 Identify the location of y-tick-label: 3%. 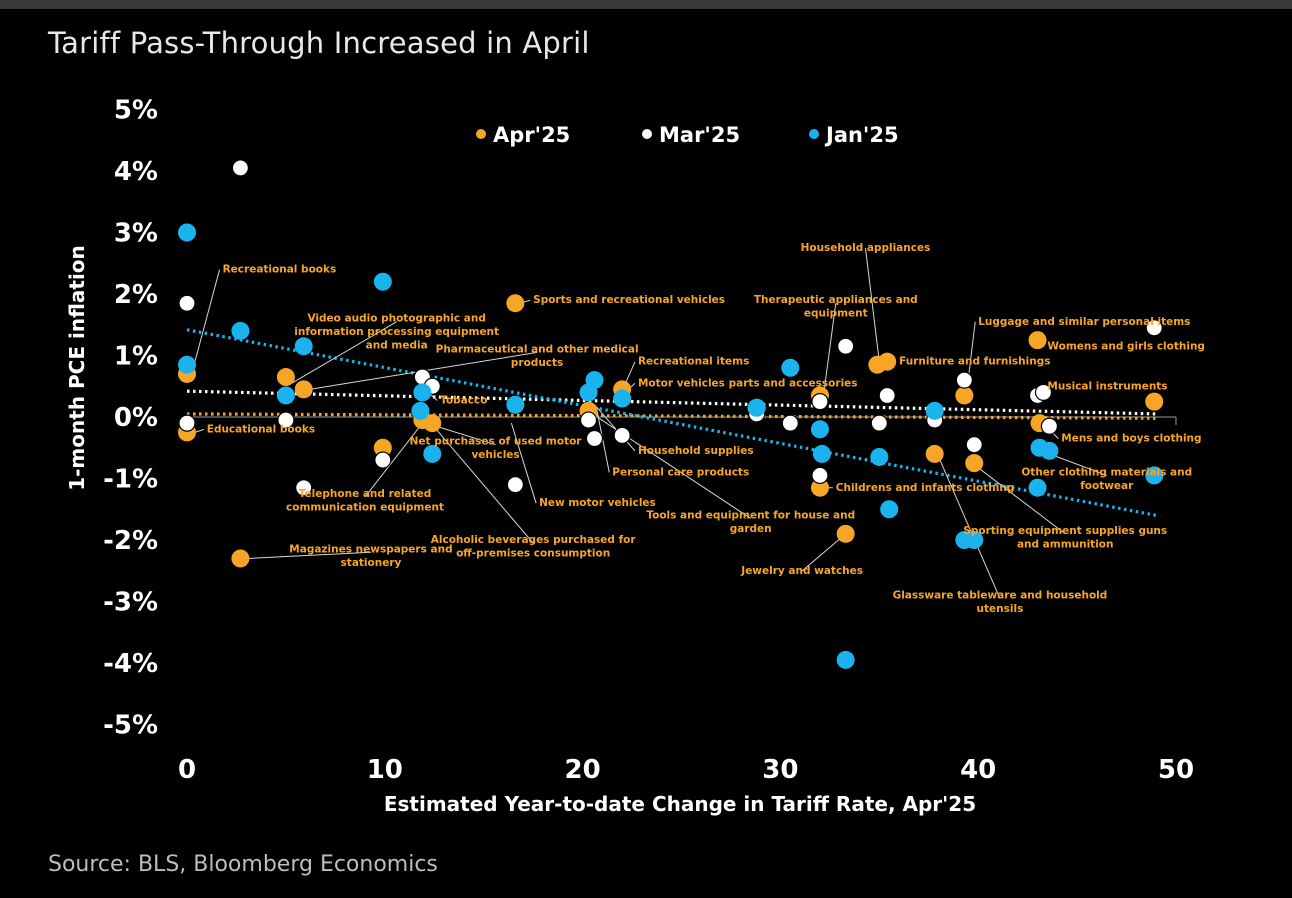
(136, 234).